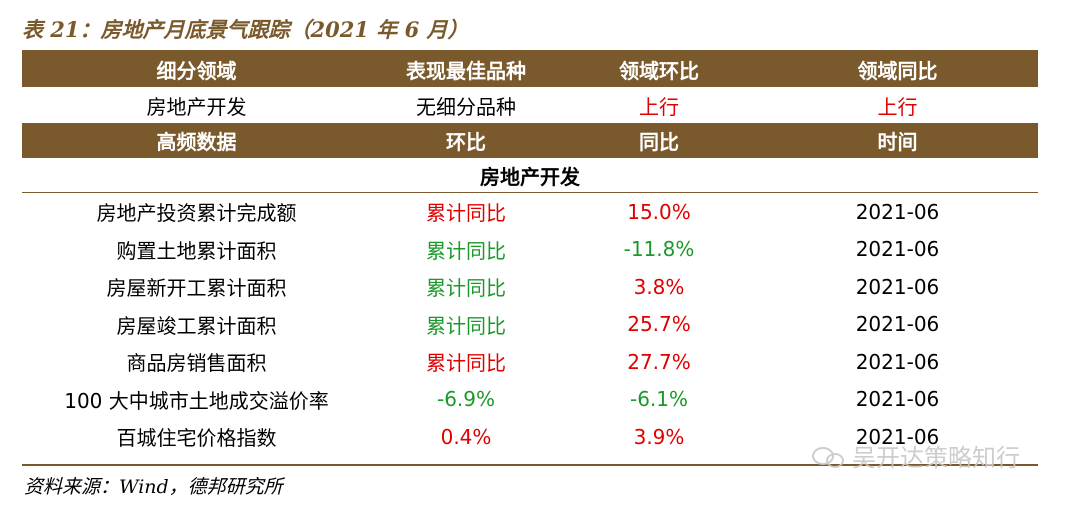  What do you see at coordinates (659, 361) in the screenshot?
I see `yoy-cell: 27.7%` at bounding box center [659, 361].